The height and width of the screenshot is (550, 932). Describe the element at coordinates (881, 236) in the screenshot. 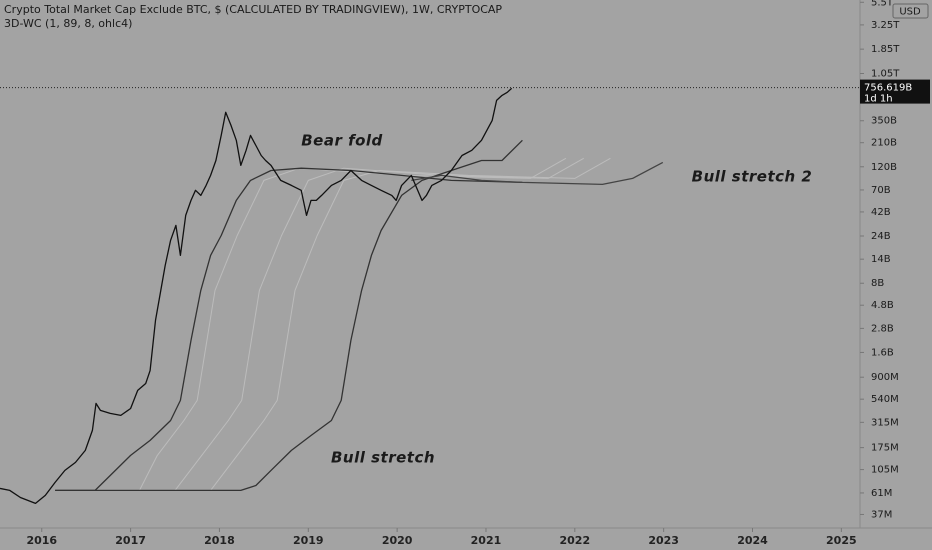

I see `y-tick-label: 24B` at that location.